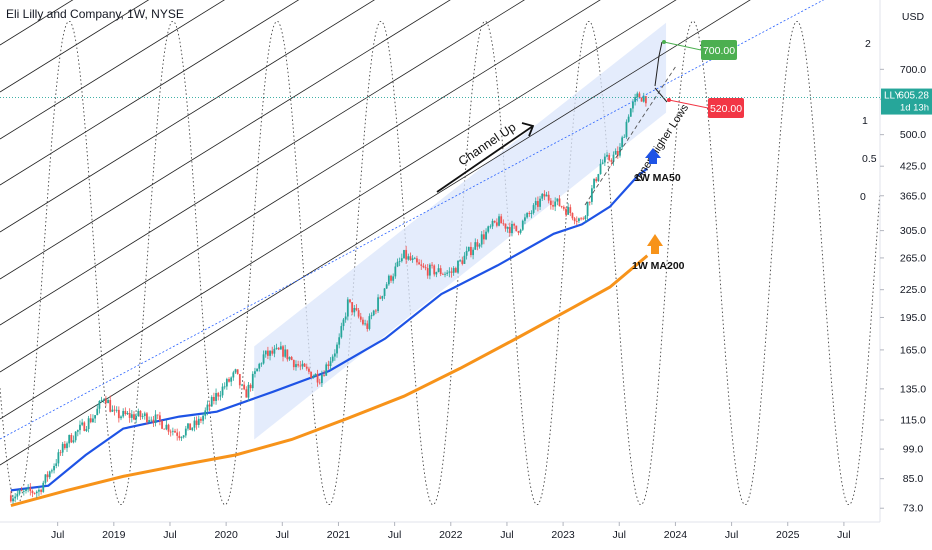 The height and width of the screenshot is (550, 932). Describe the element at coordinates (788, 535) in the screenshot. I see `time-tick-label: 2025` at that location.